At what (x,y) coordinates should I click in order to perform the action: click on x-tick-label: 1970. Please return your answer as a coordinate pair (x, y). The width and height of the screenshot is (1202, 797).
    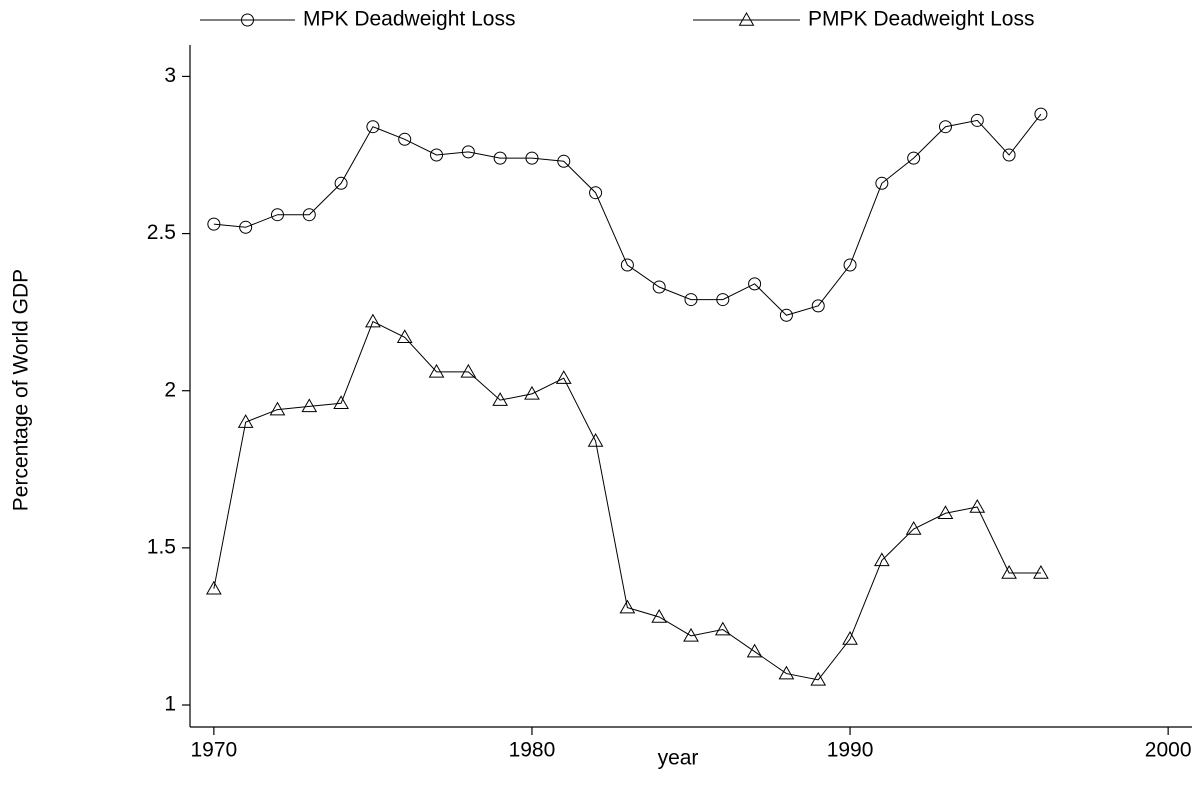
    Looking at the image, I should click on (213, 750).